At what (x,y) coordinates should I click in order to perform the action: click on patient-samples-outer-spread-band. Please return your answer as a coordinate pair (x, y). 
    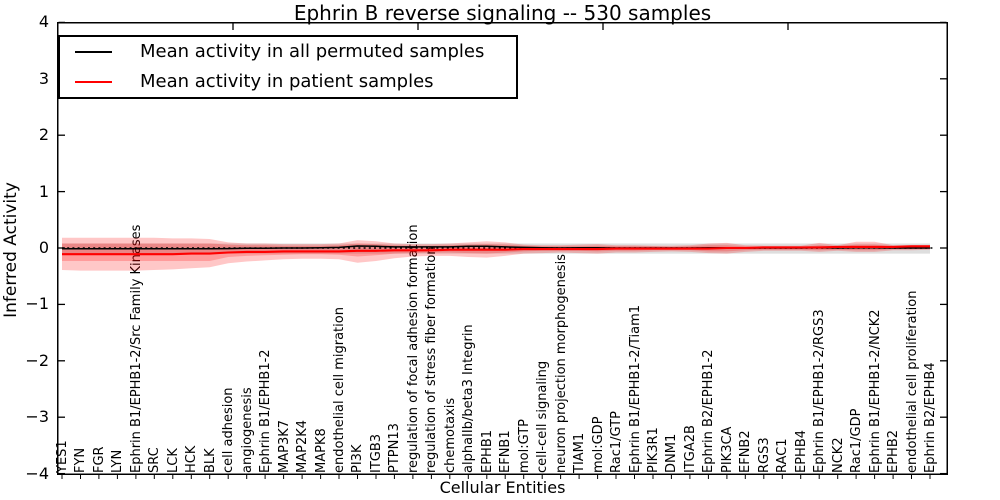
    Looking at the image, I should click on (496, 254).